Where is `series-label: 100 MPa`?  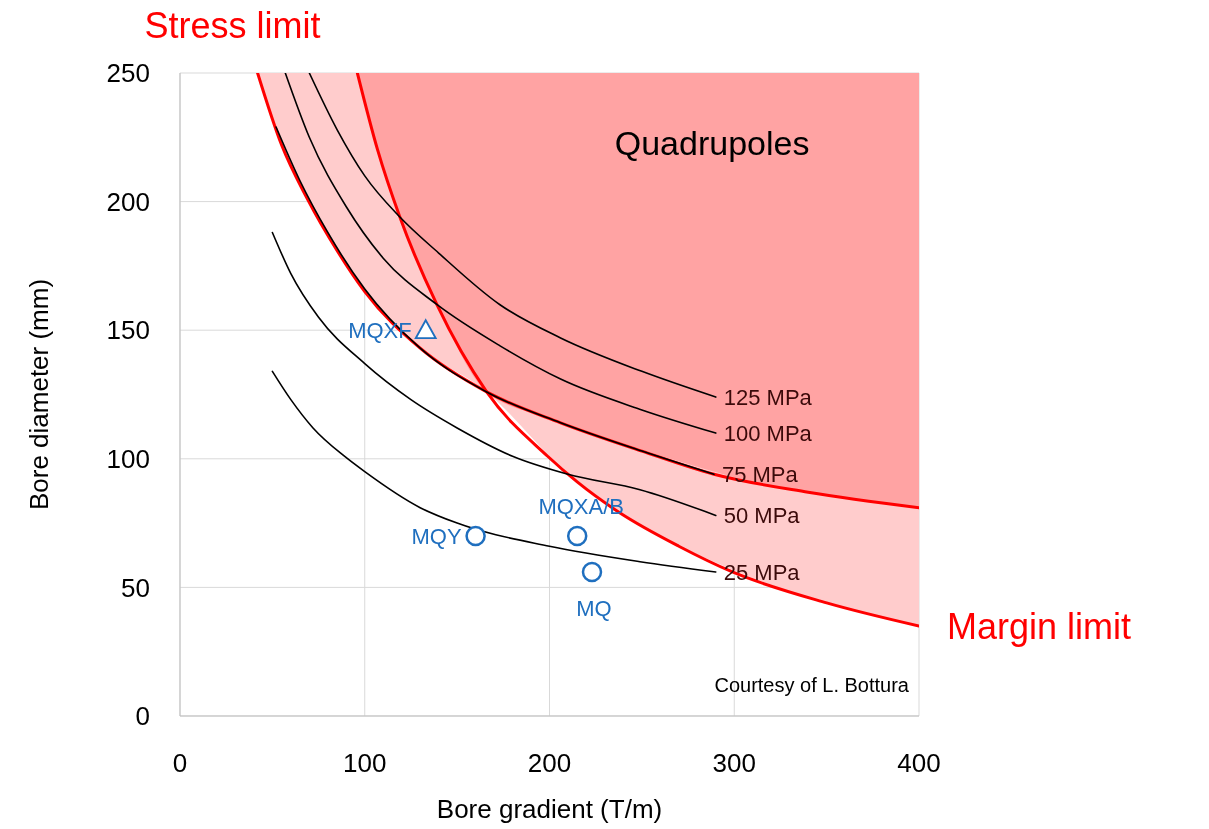 series-label: 100 MPa is located at coordinates (768, 433).